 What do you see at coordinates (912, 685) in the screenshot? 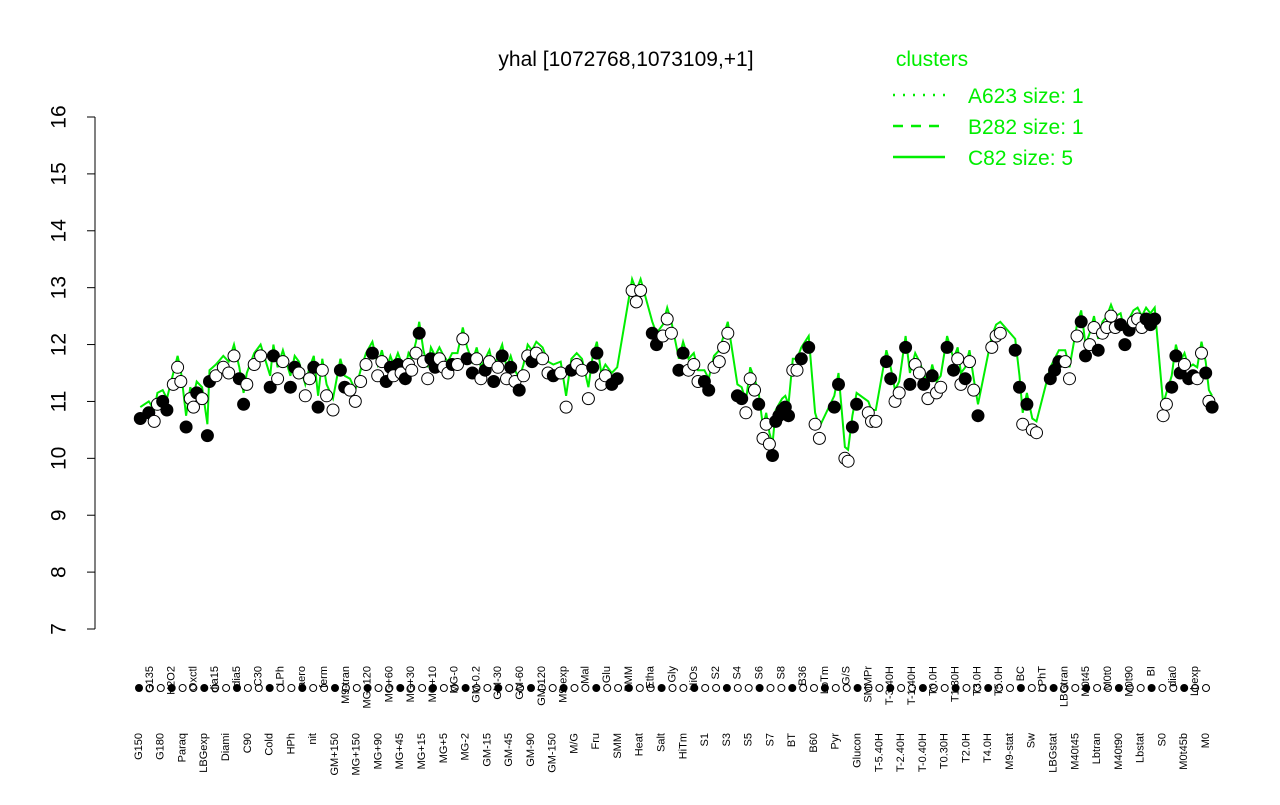
I see `x-tick-label: T-1.40H` at bounding box center [912, 685].